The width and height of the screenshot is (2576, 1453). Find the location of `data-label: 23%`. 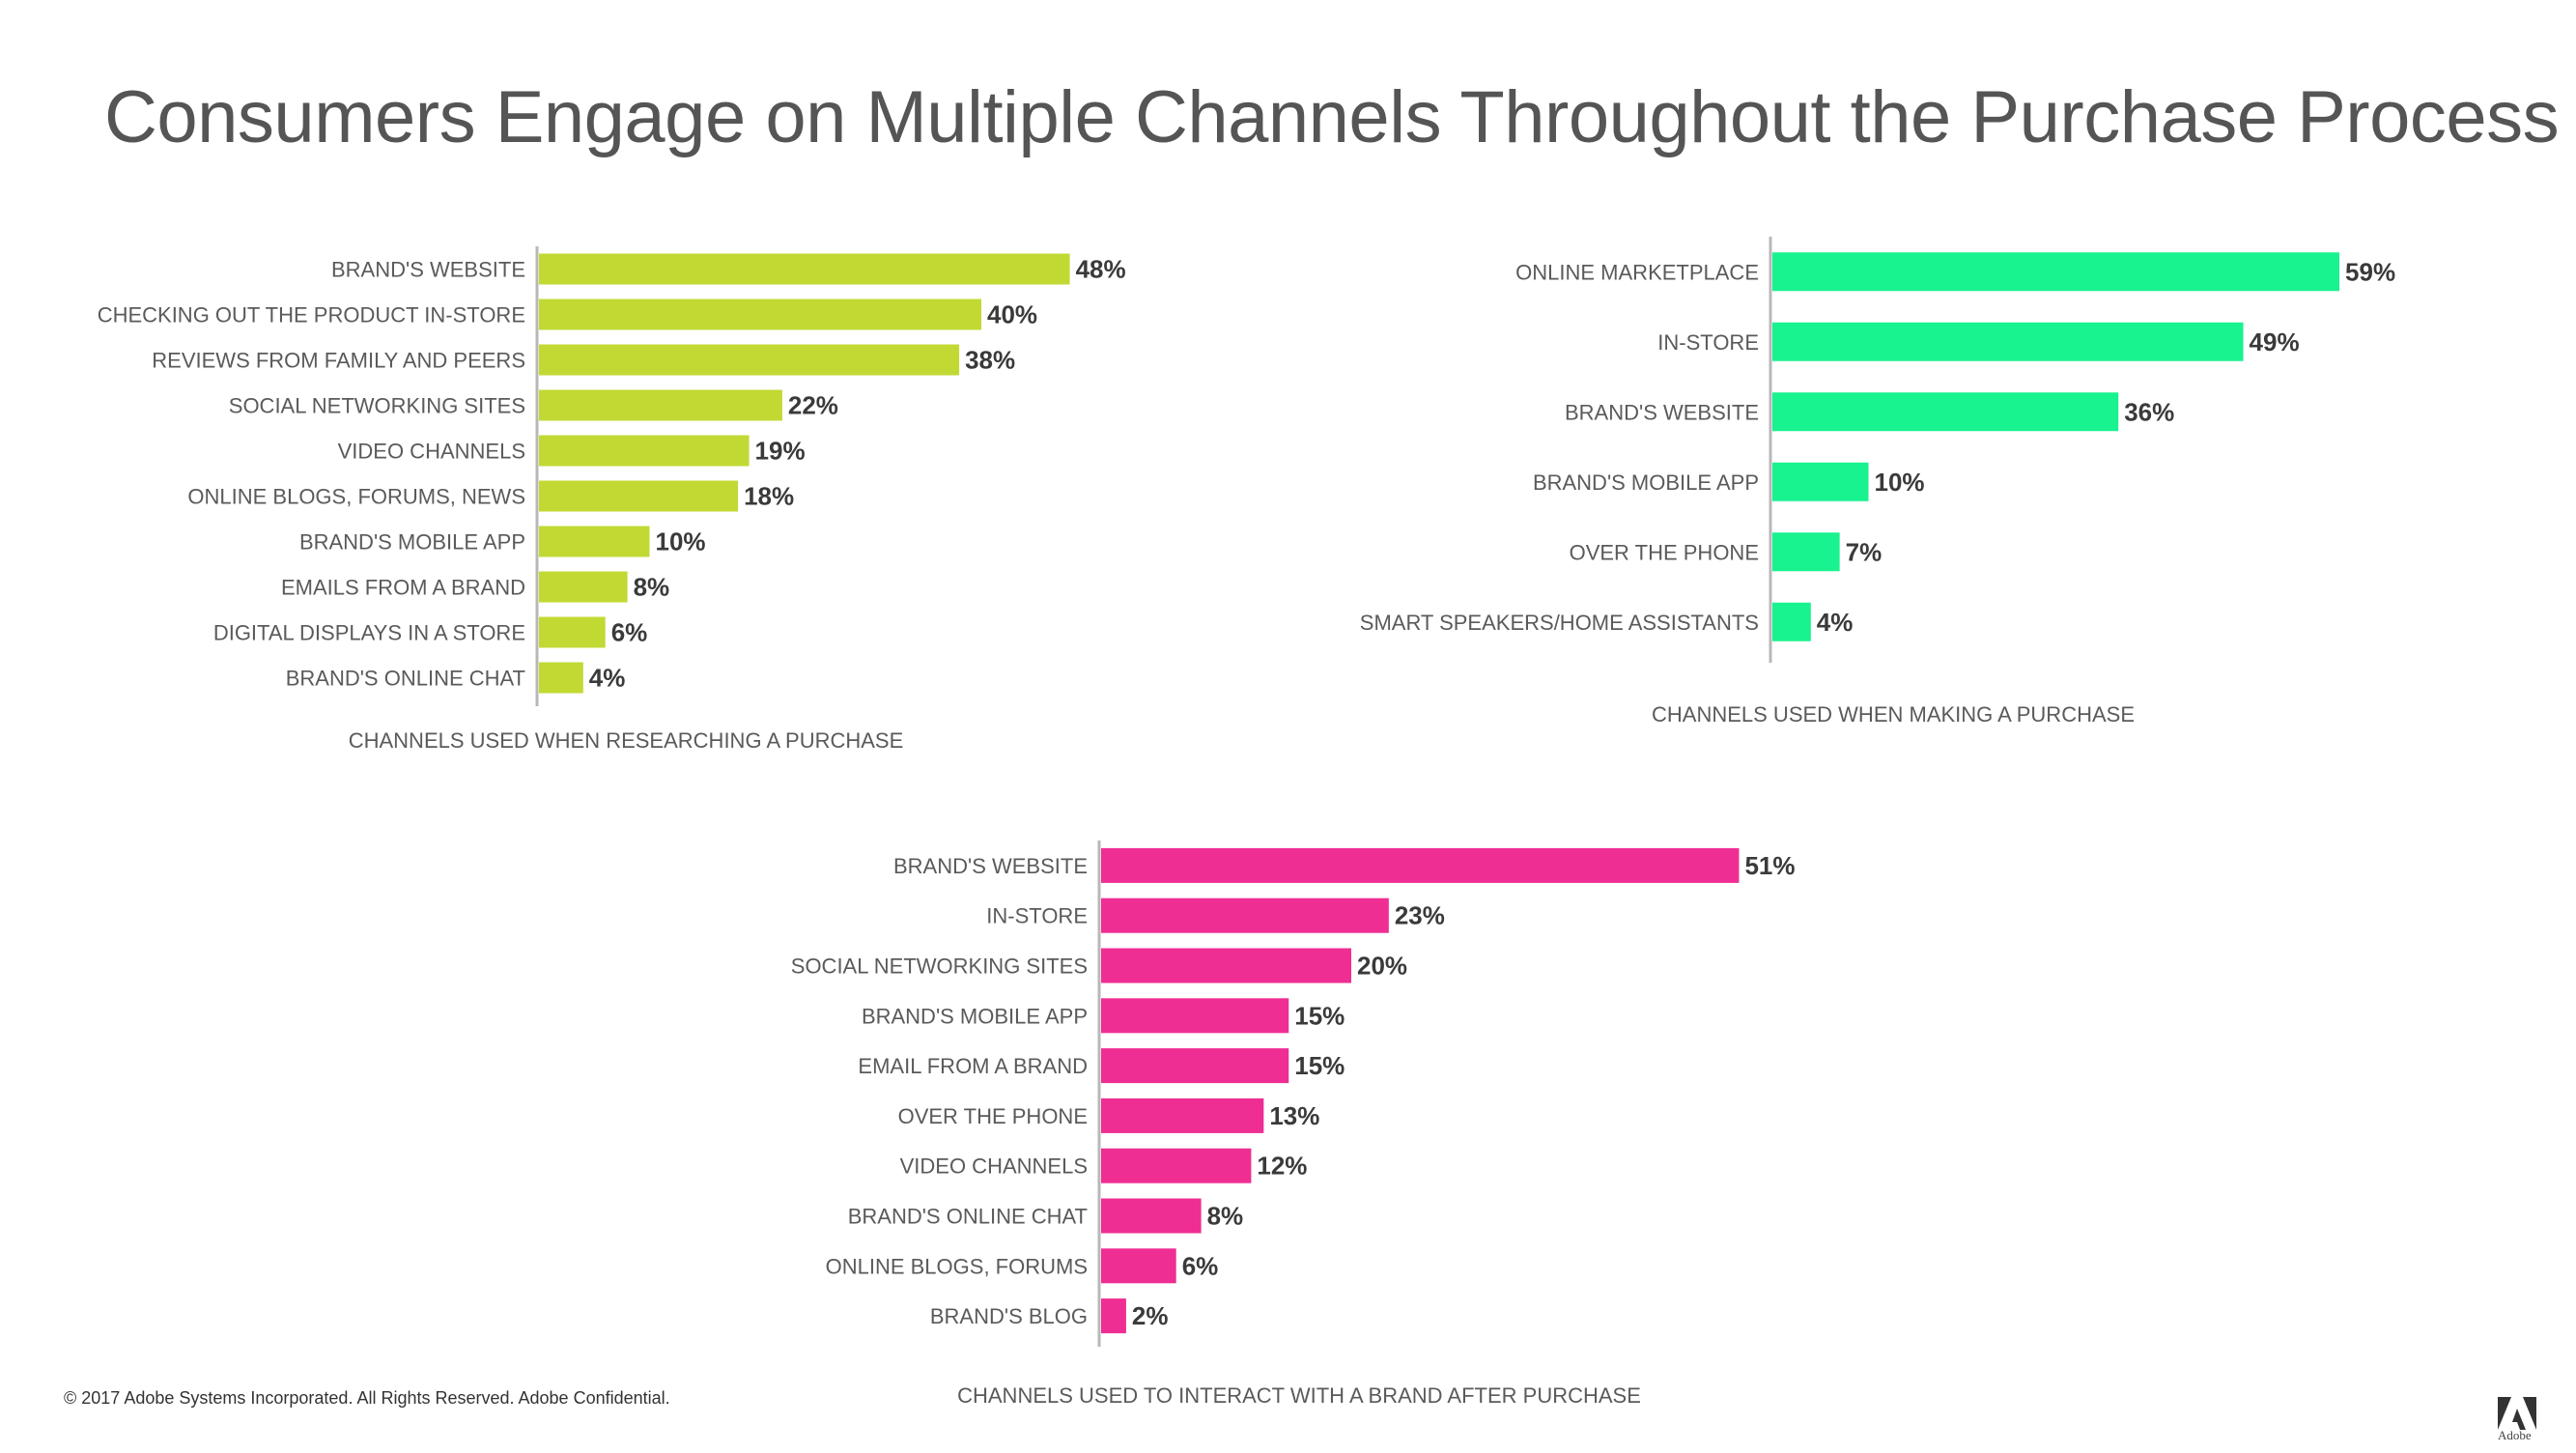

data-label: 23% is located at coordinates (1420, 915).